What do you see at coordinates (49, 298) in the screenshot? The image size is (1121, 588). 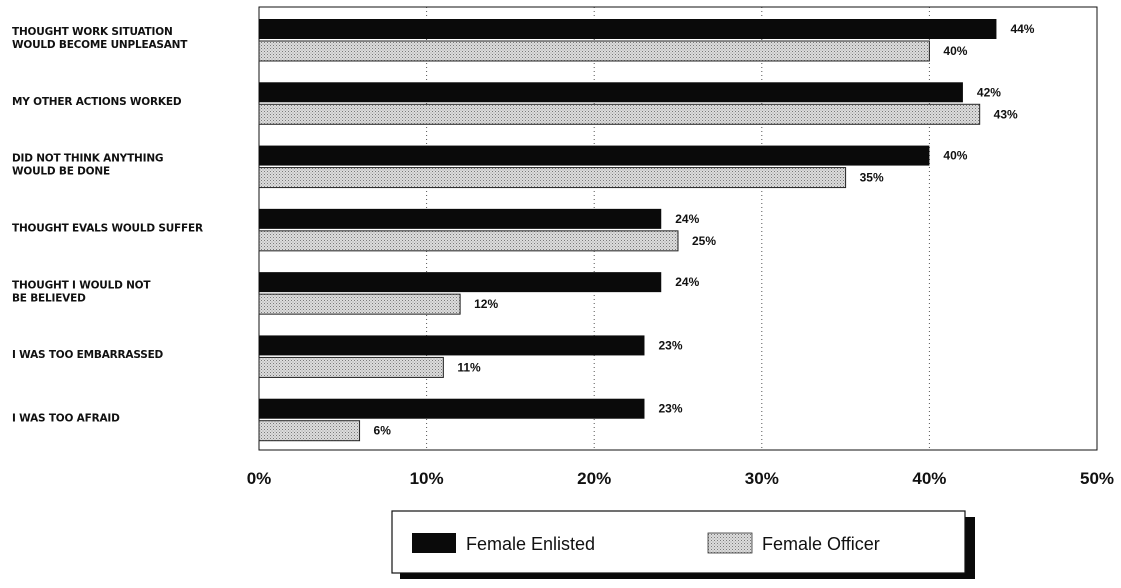 I see `category-label: BE BELIEVED` at bounding box center [49, 298].